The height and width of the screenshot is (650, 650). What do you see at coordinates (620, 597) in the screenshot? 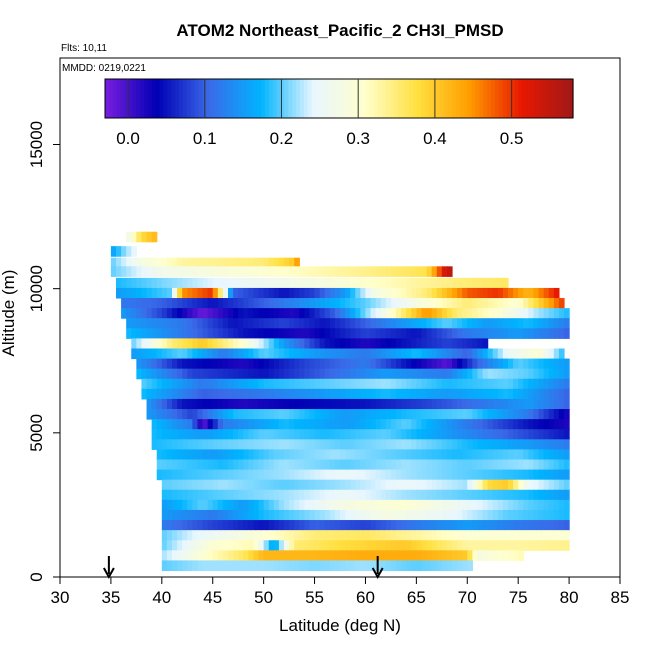
I see `x-tick-label: 85` at bounding box center [620, 597].